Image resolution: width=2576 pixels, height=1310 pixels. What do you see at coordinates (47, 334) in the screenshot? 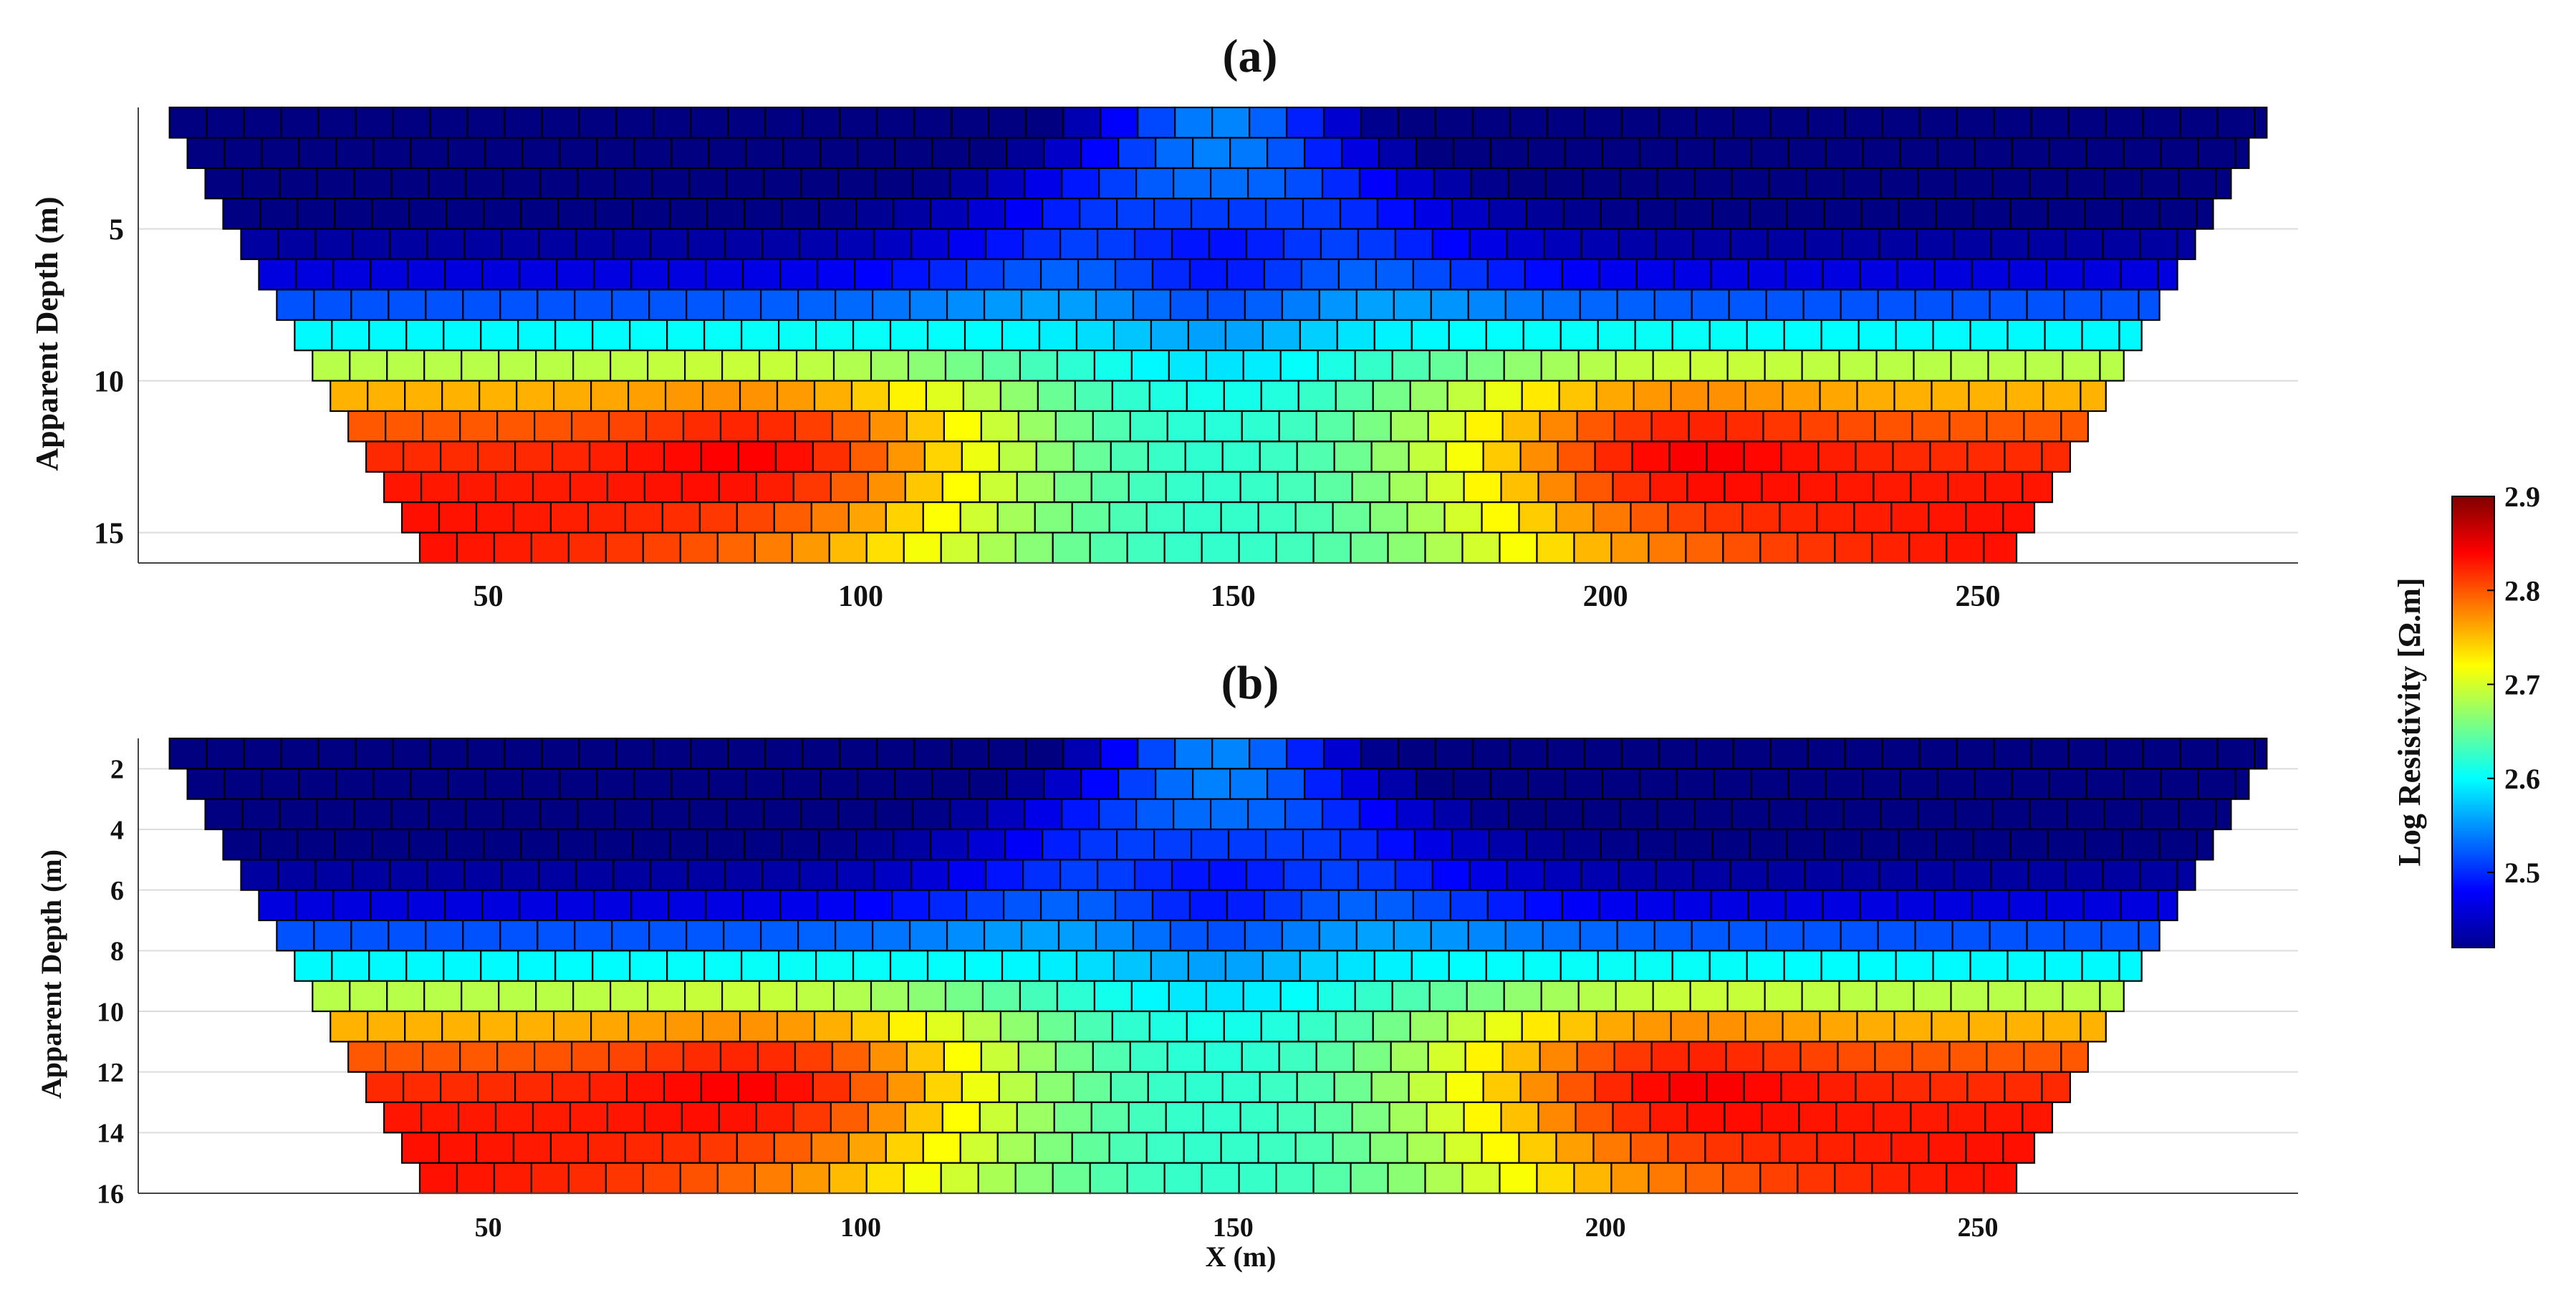
I see `panel-a-y-axis-label: Apparent Depth (m)` at bounding box center [47, 334].